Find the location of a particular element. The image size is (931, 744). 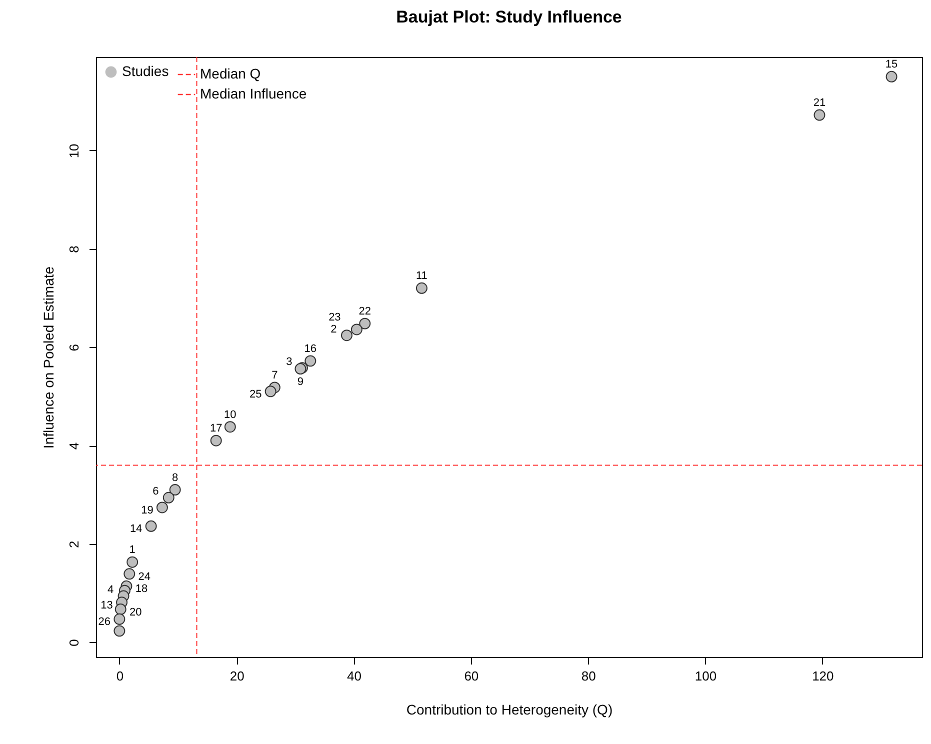

annotation: 16 is located at coordinates (310, 348).